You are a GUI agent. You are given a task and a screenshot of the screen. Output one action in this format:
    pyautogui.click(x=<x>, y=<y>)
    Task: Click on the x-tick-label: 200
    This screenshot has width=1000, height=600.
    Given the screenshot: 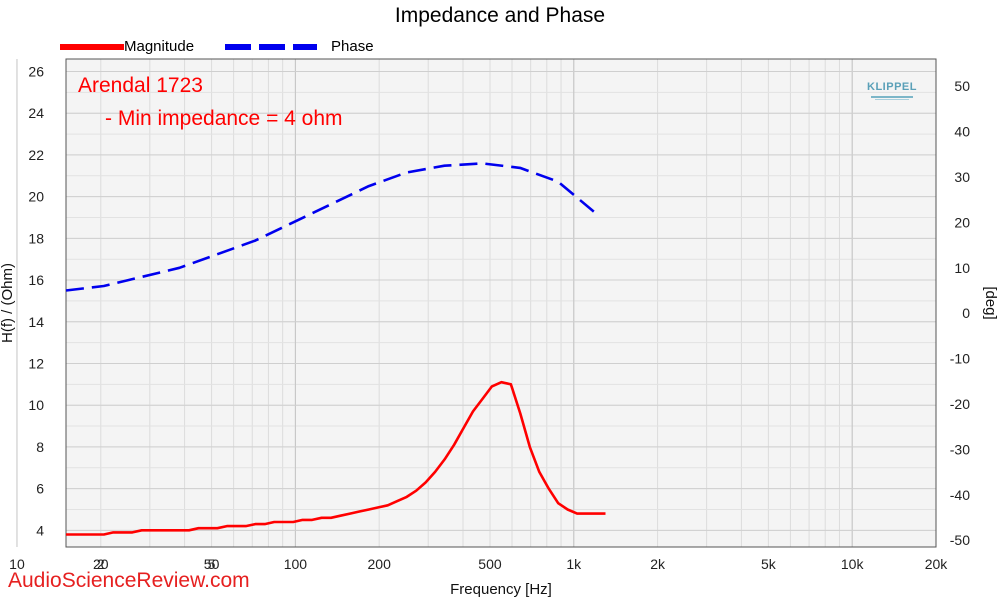 What is the action you would take?
    pyautogui.click(x=380, y=564)
    